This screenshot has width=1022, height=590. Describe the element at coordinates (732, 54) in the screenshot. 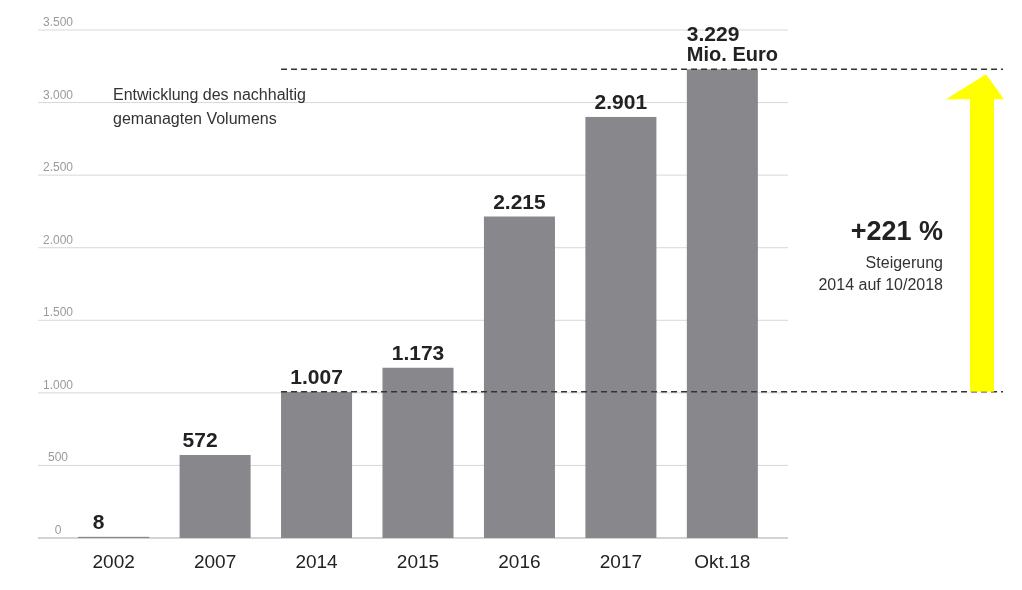

I see `annotation: Mio. Euro` at that location.